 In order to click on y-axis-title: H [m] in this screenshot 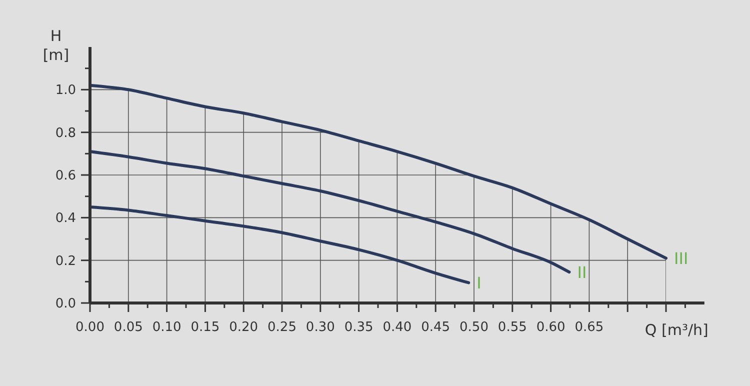, I will do `click(56, 45)`.